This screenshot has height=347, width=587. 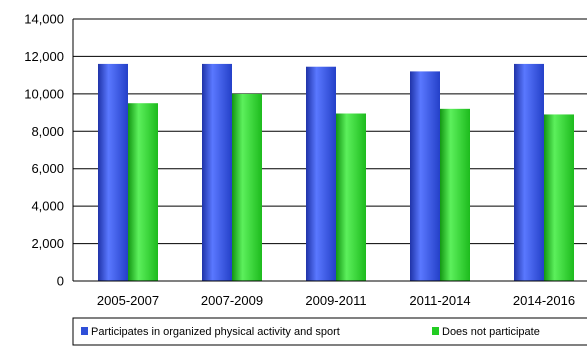 I want to click on x-tick-label: 2009-2011, so click(x=335, y=300).